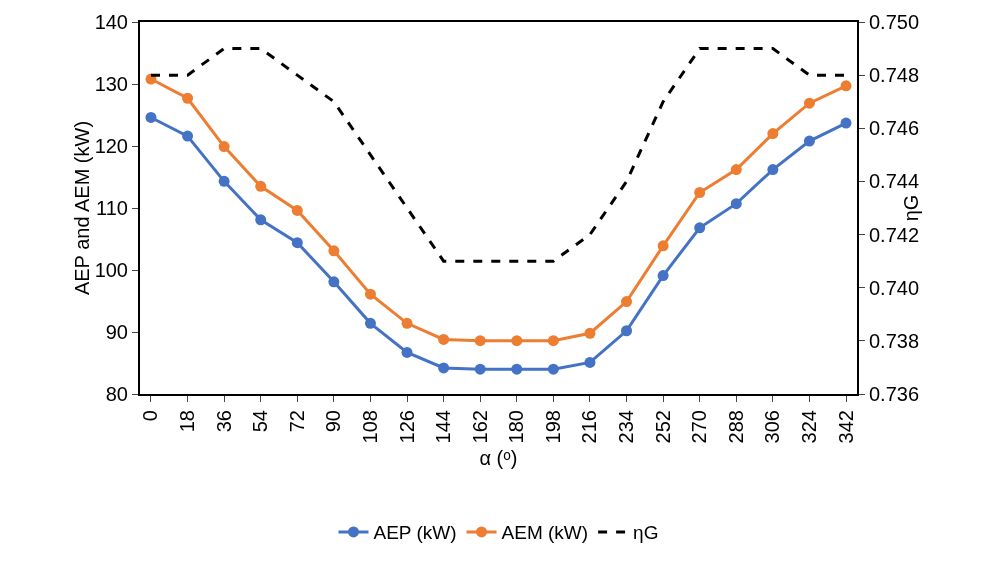  Describe the element at coordinates (894, 128) in the screenshot. I see `y2-tick-label: 0.746` at that location.